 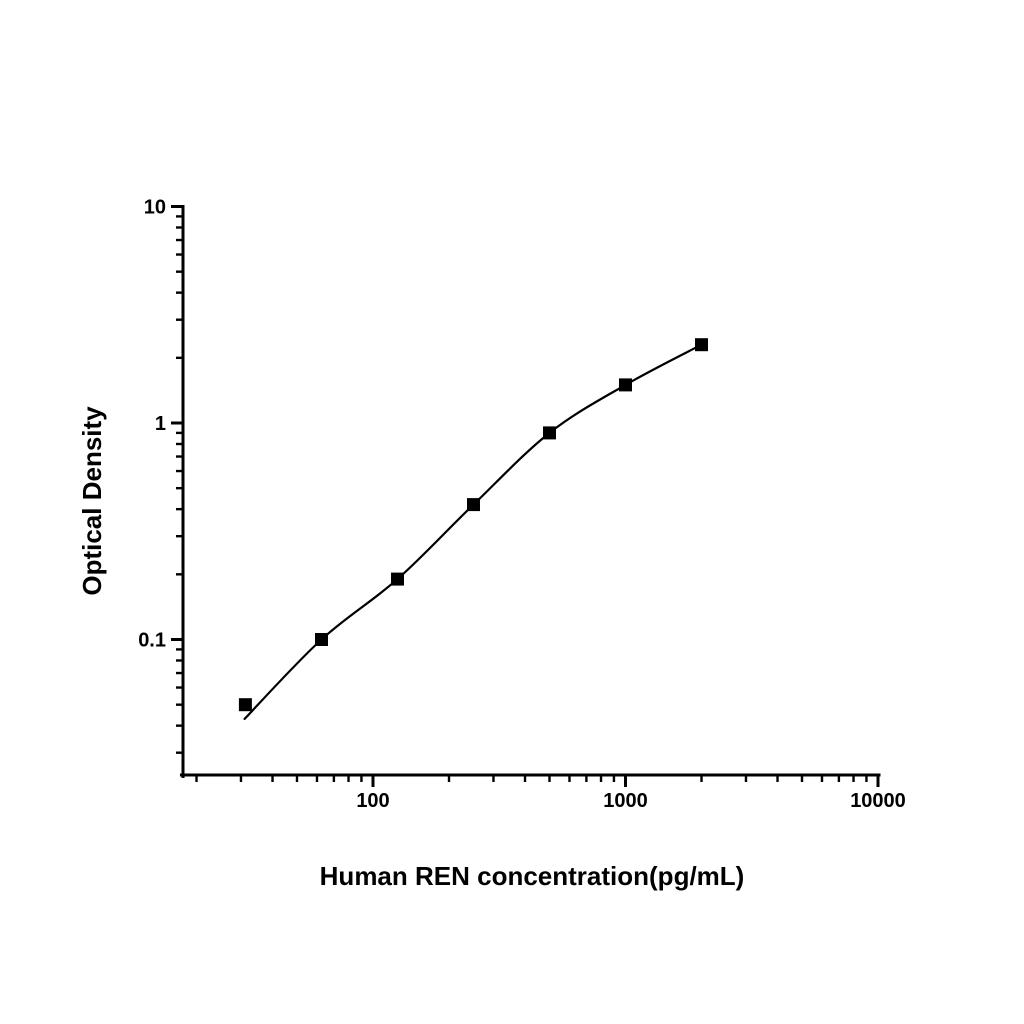 What do you see at coordinates (625, 801) in the screenshot?
I see `x-tick-label: 1000` at bounding box center [625, 801].